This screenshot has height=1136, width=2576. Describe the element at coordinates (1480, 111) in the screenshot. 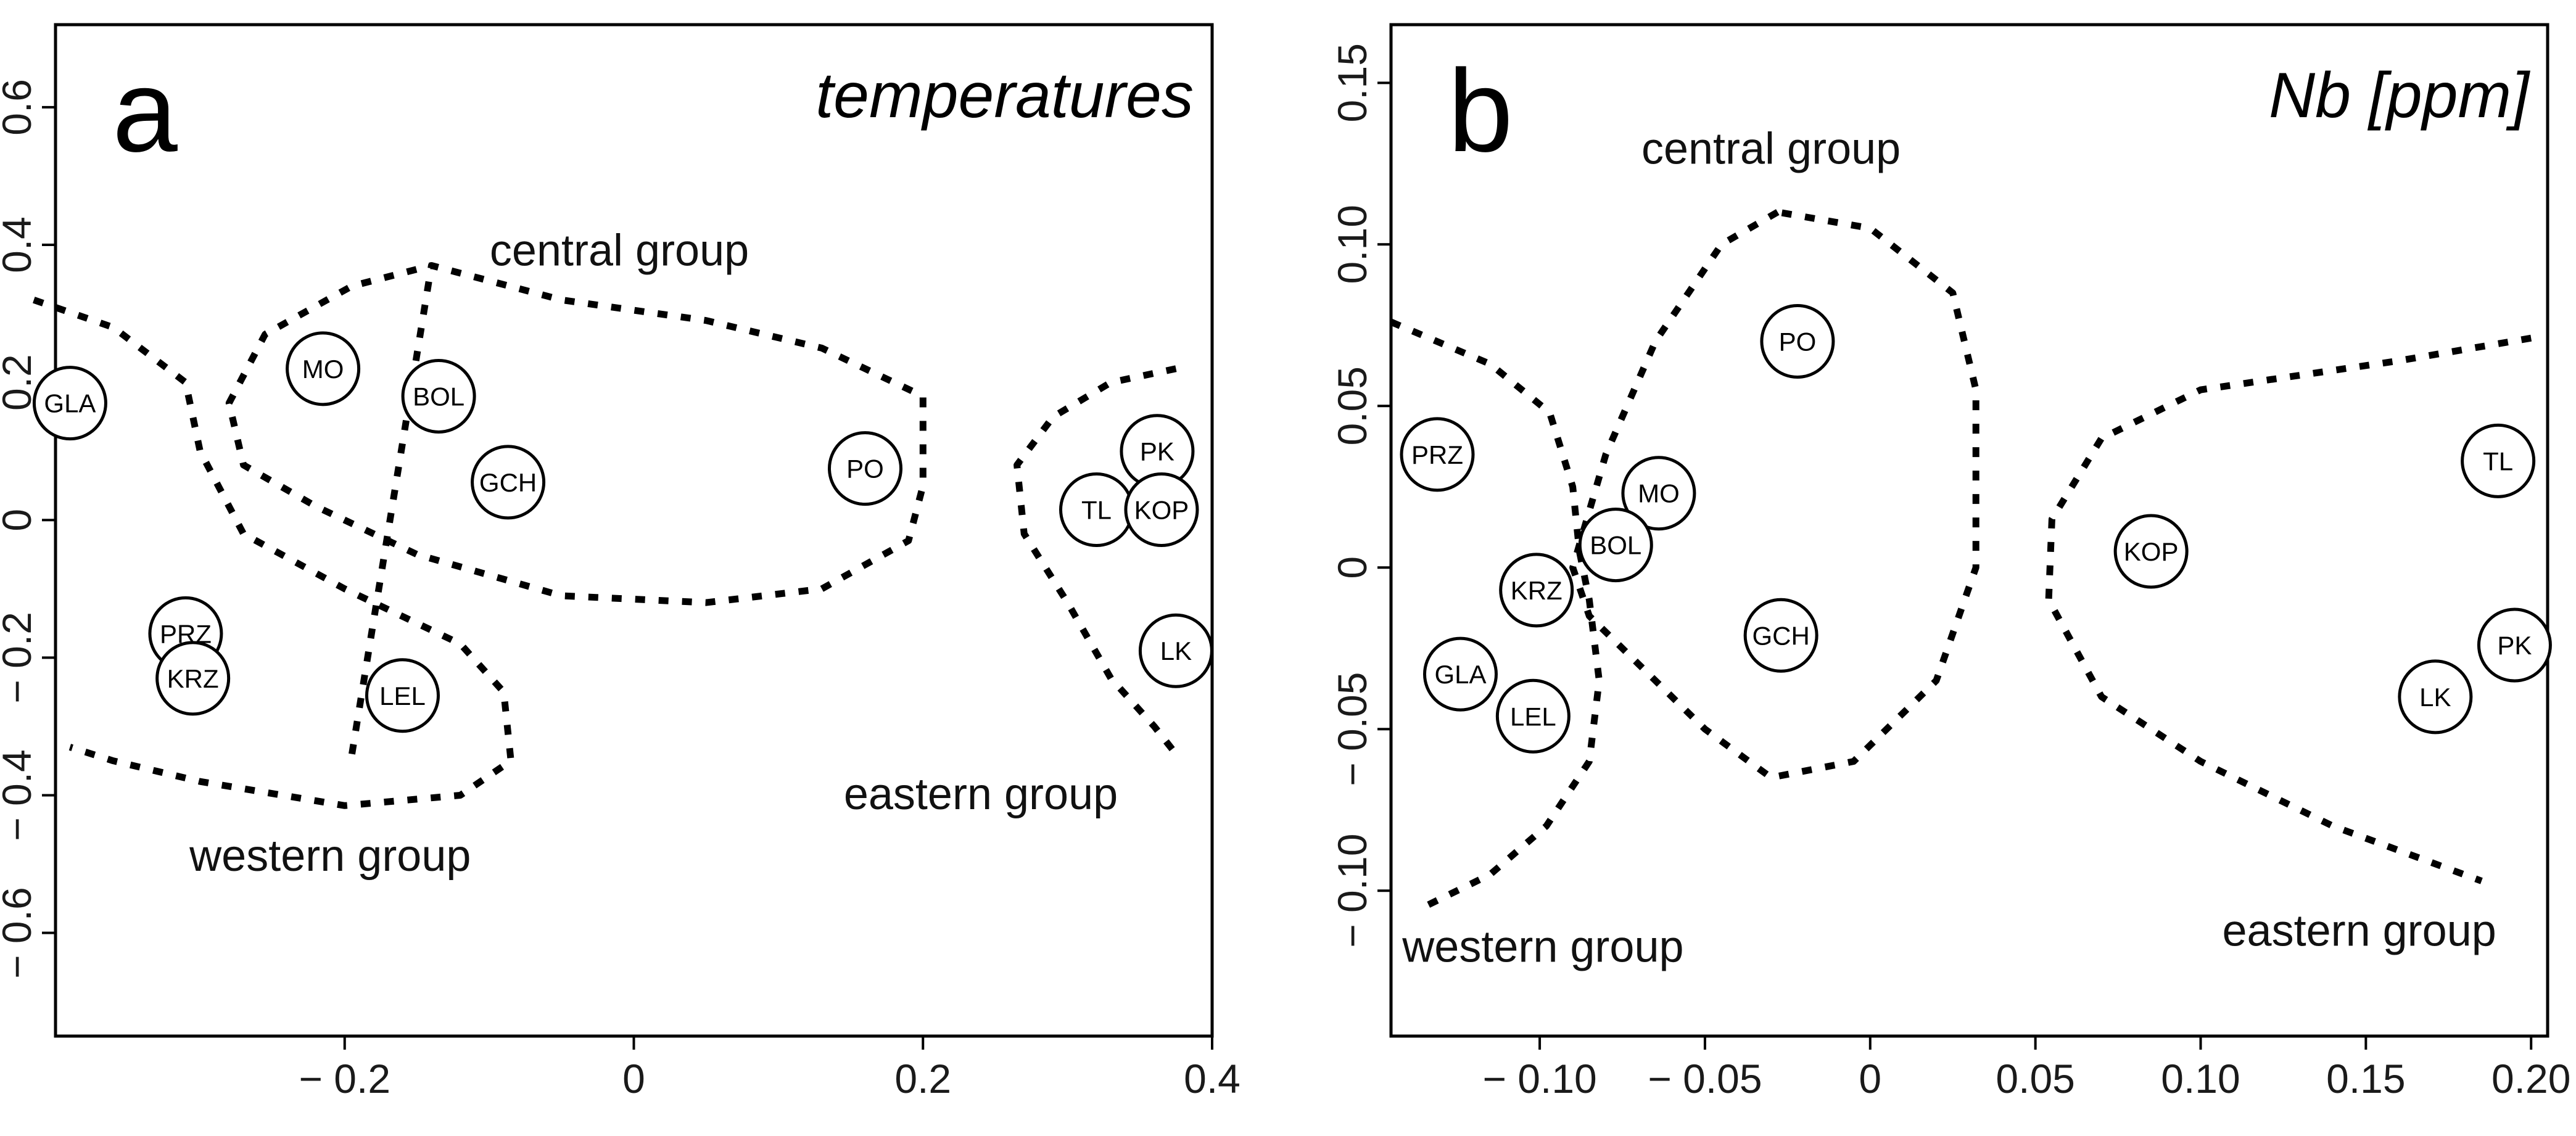

I see `panel-letter: b` at that location.